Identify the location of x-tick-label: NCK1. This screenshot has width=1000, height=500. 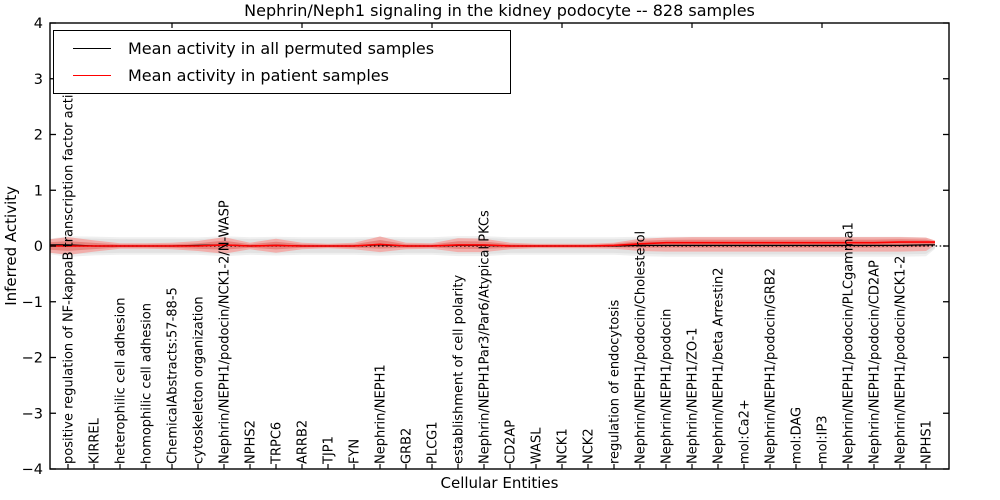
(563, 446).